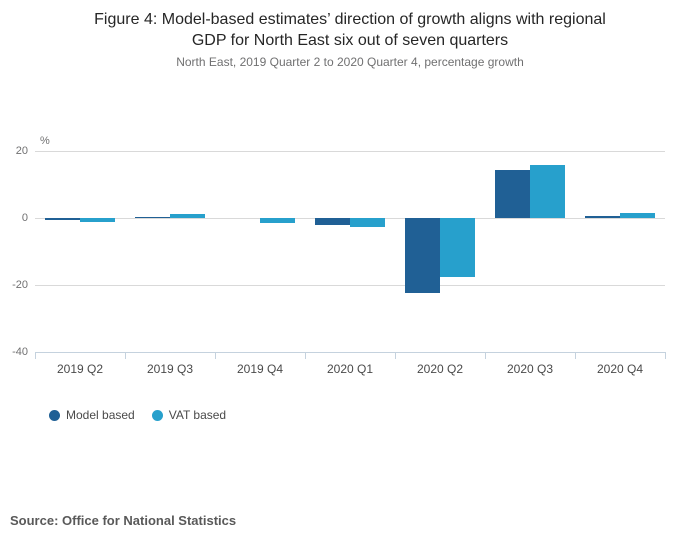  What do you see at coordinates (350, 352) in the screenshot?
I see `x-axis-line` at bounding box center [350, 352].